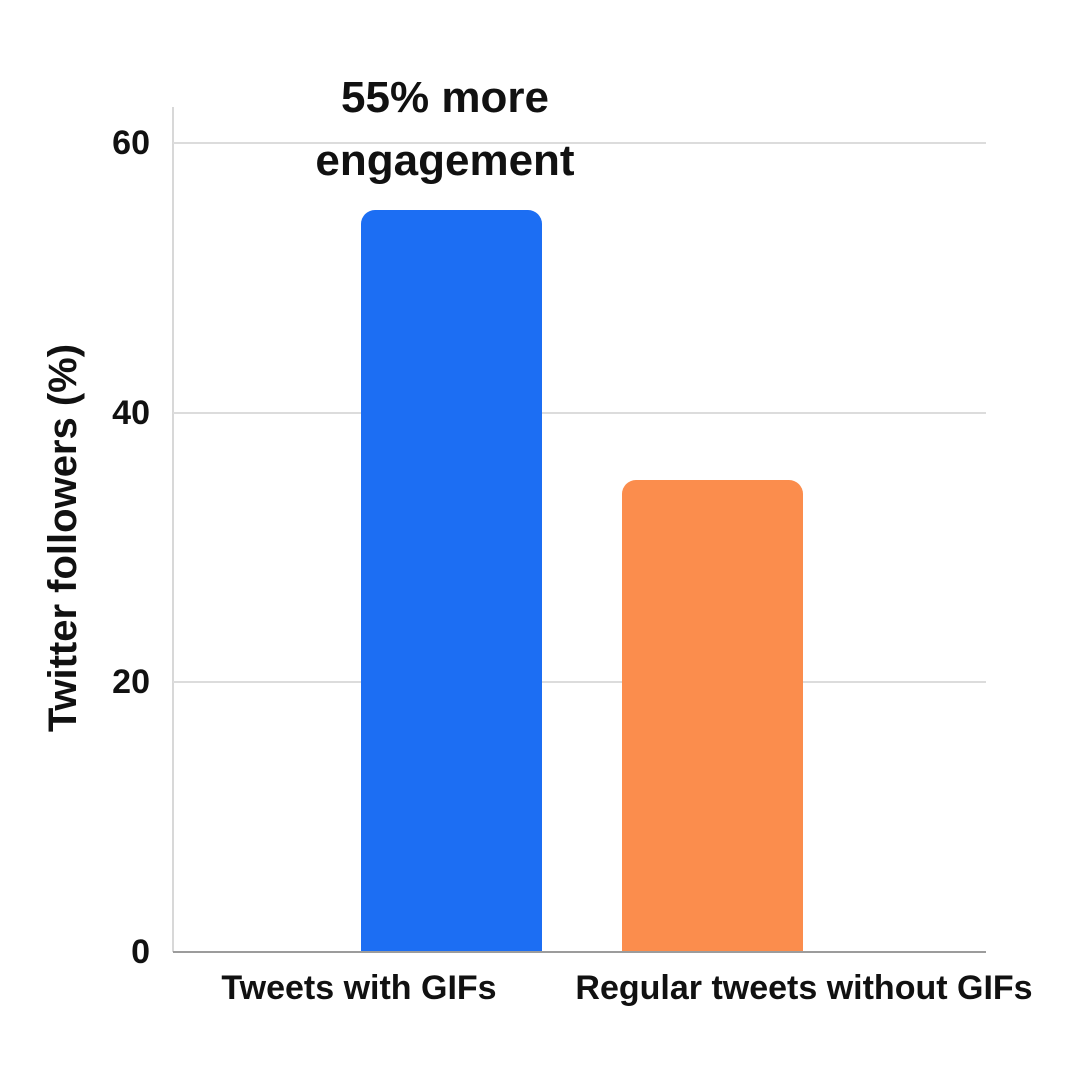 This screenshot has width=1080, height=1080. Describe the element at coordinates (359, 988) in the screenshot. I see `x-label-tweets-with-gifs: Tweets with GIFs` at that location.